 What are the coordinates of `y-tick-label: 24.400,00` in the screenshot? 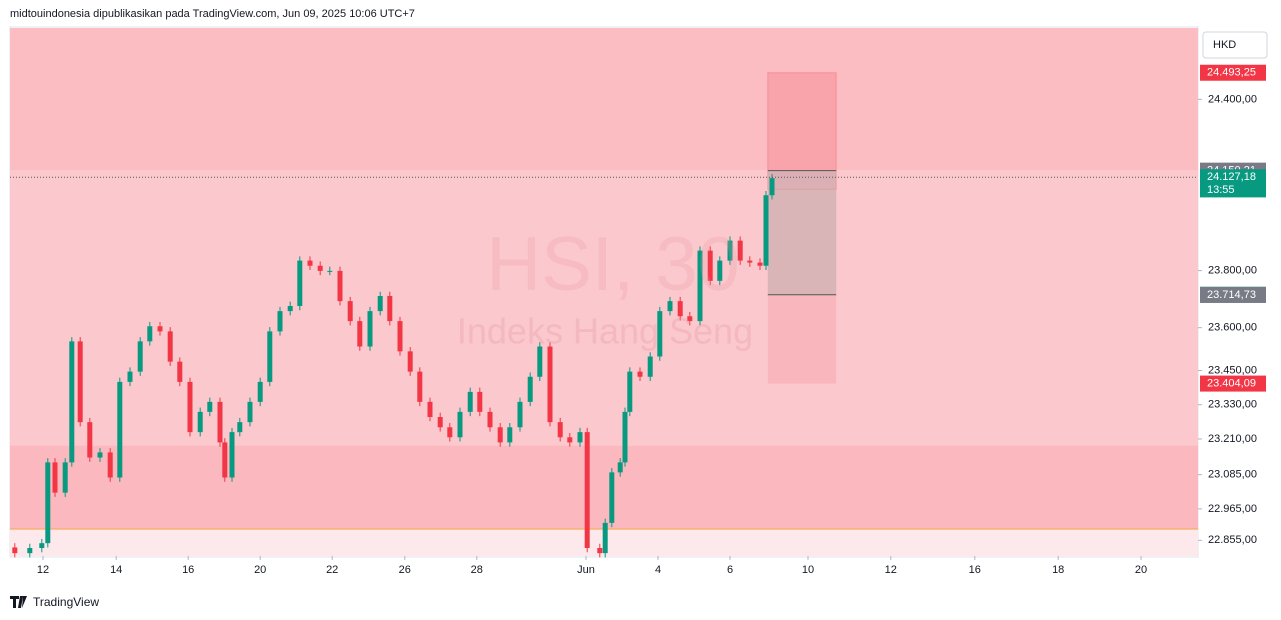 It's located at (1232, 99).